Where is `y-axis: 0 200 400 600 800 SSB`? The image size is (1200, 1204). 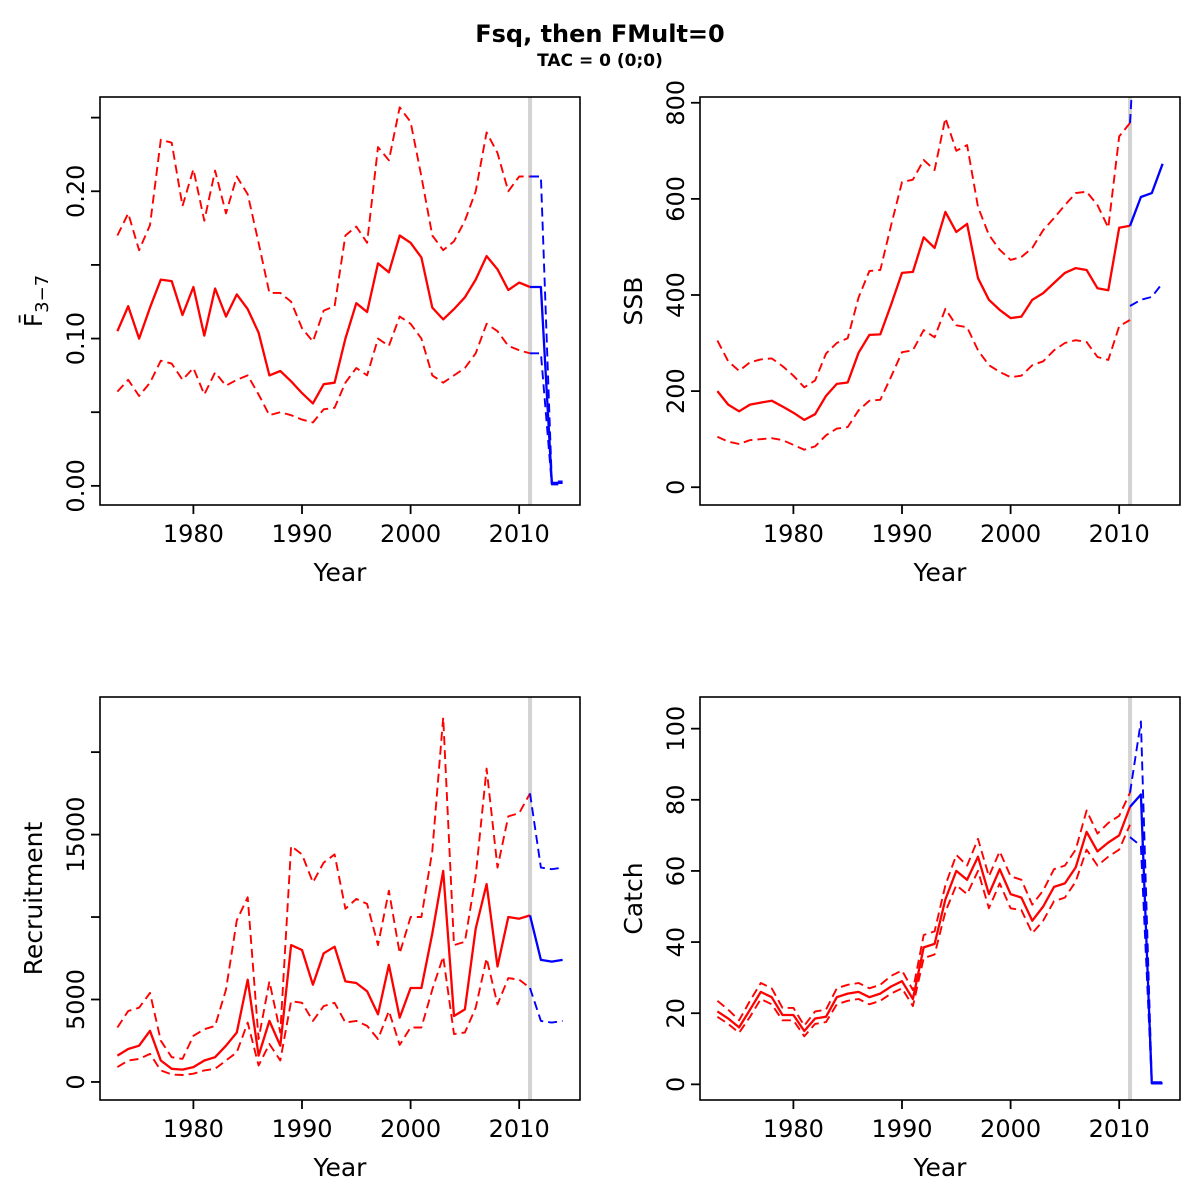 y-axis: 0 200 400 600 800 SSB is located at coordinates (659, 287).